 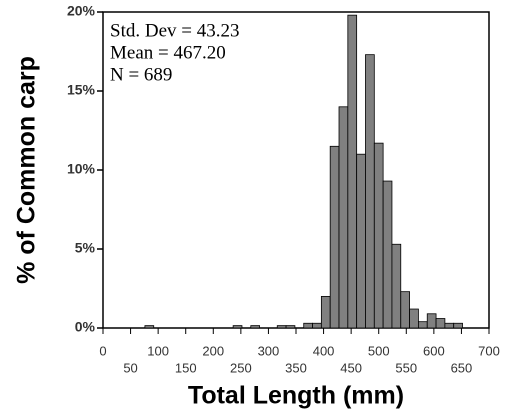 I want to click on x-tick-label: 300, so click(x=269, y=350).